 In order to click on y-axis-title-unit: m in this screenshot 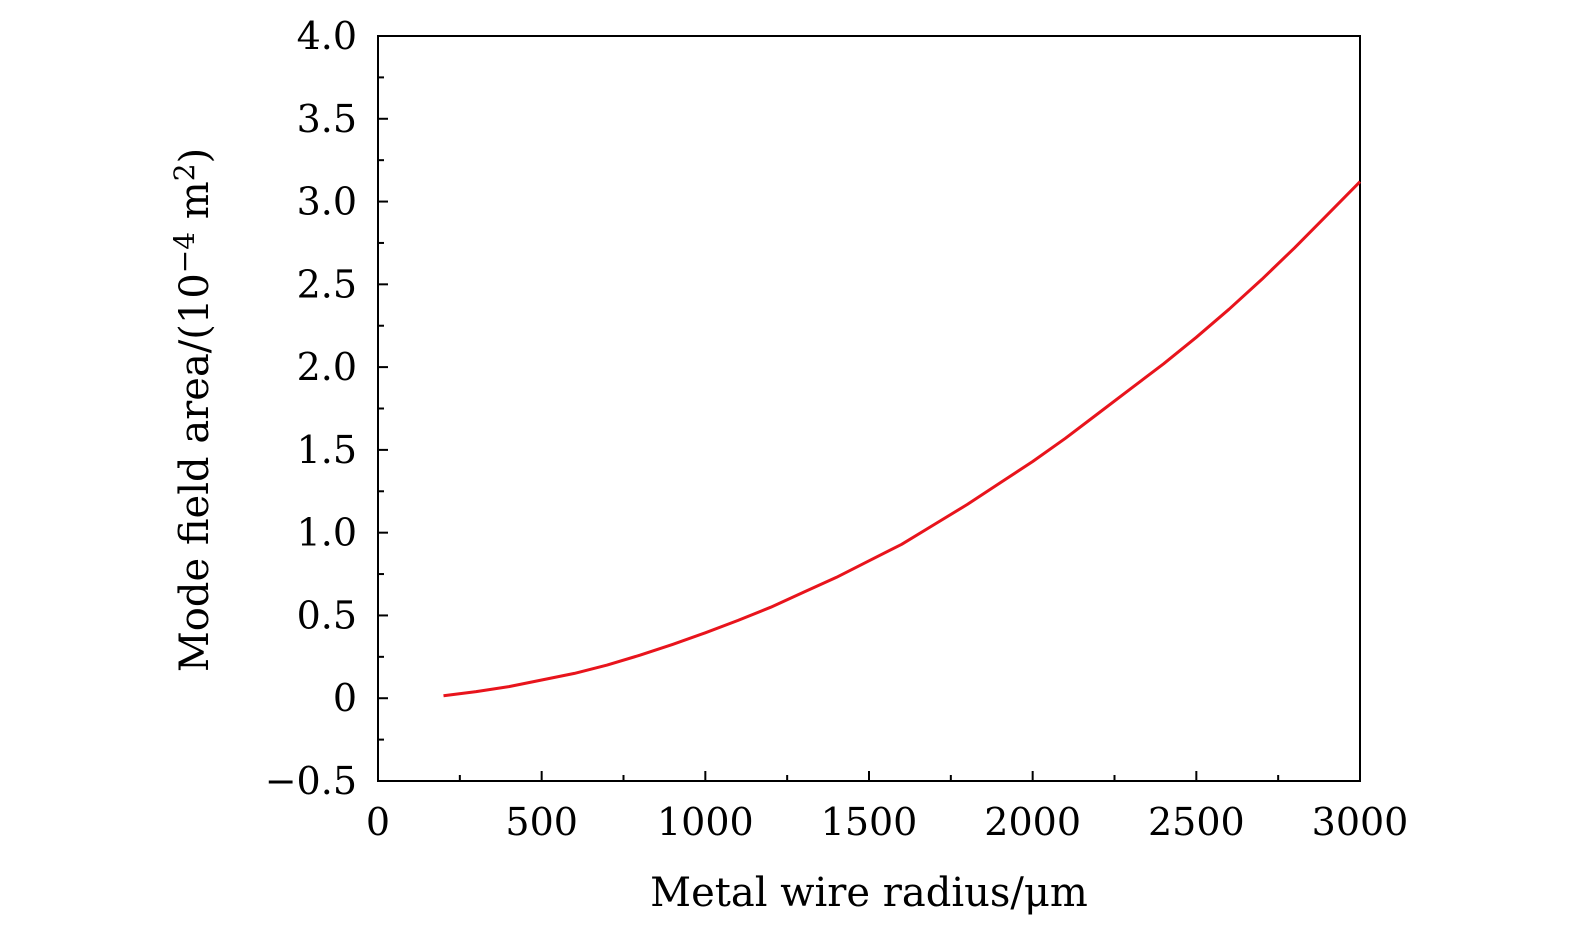, I will do `click(195, 206)`.